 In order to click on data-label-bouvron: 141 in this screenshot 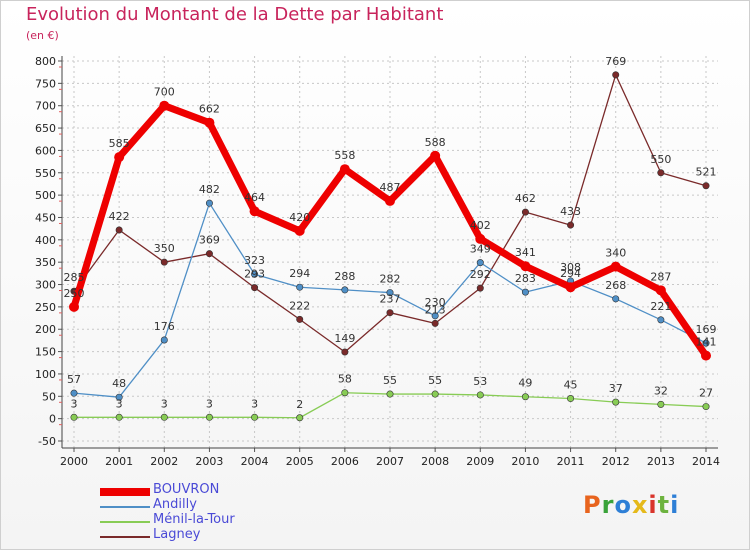, I will do `click(706, 342)`.